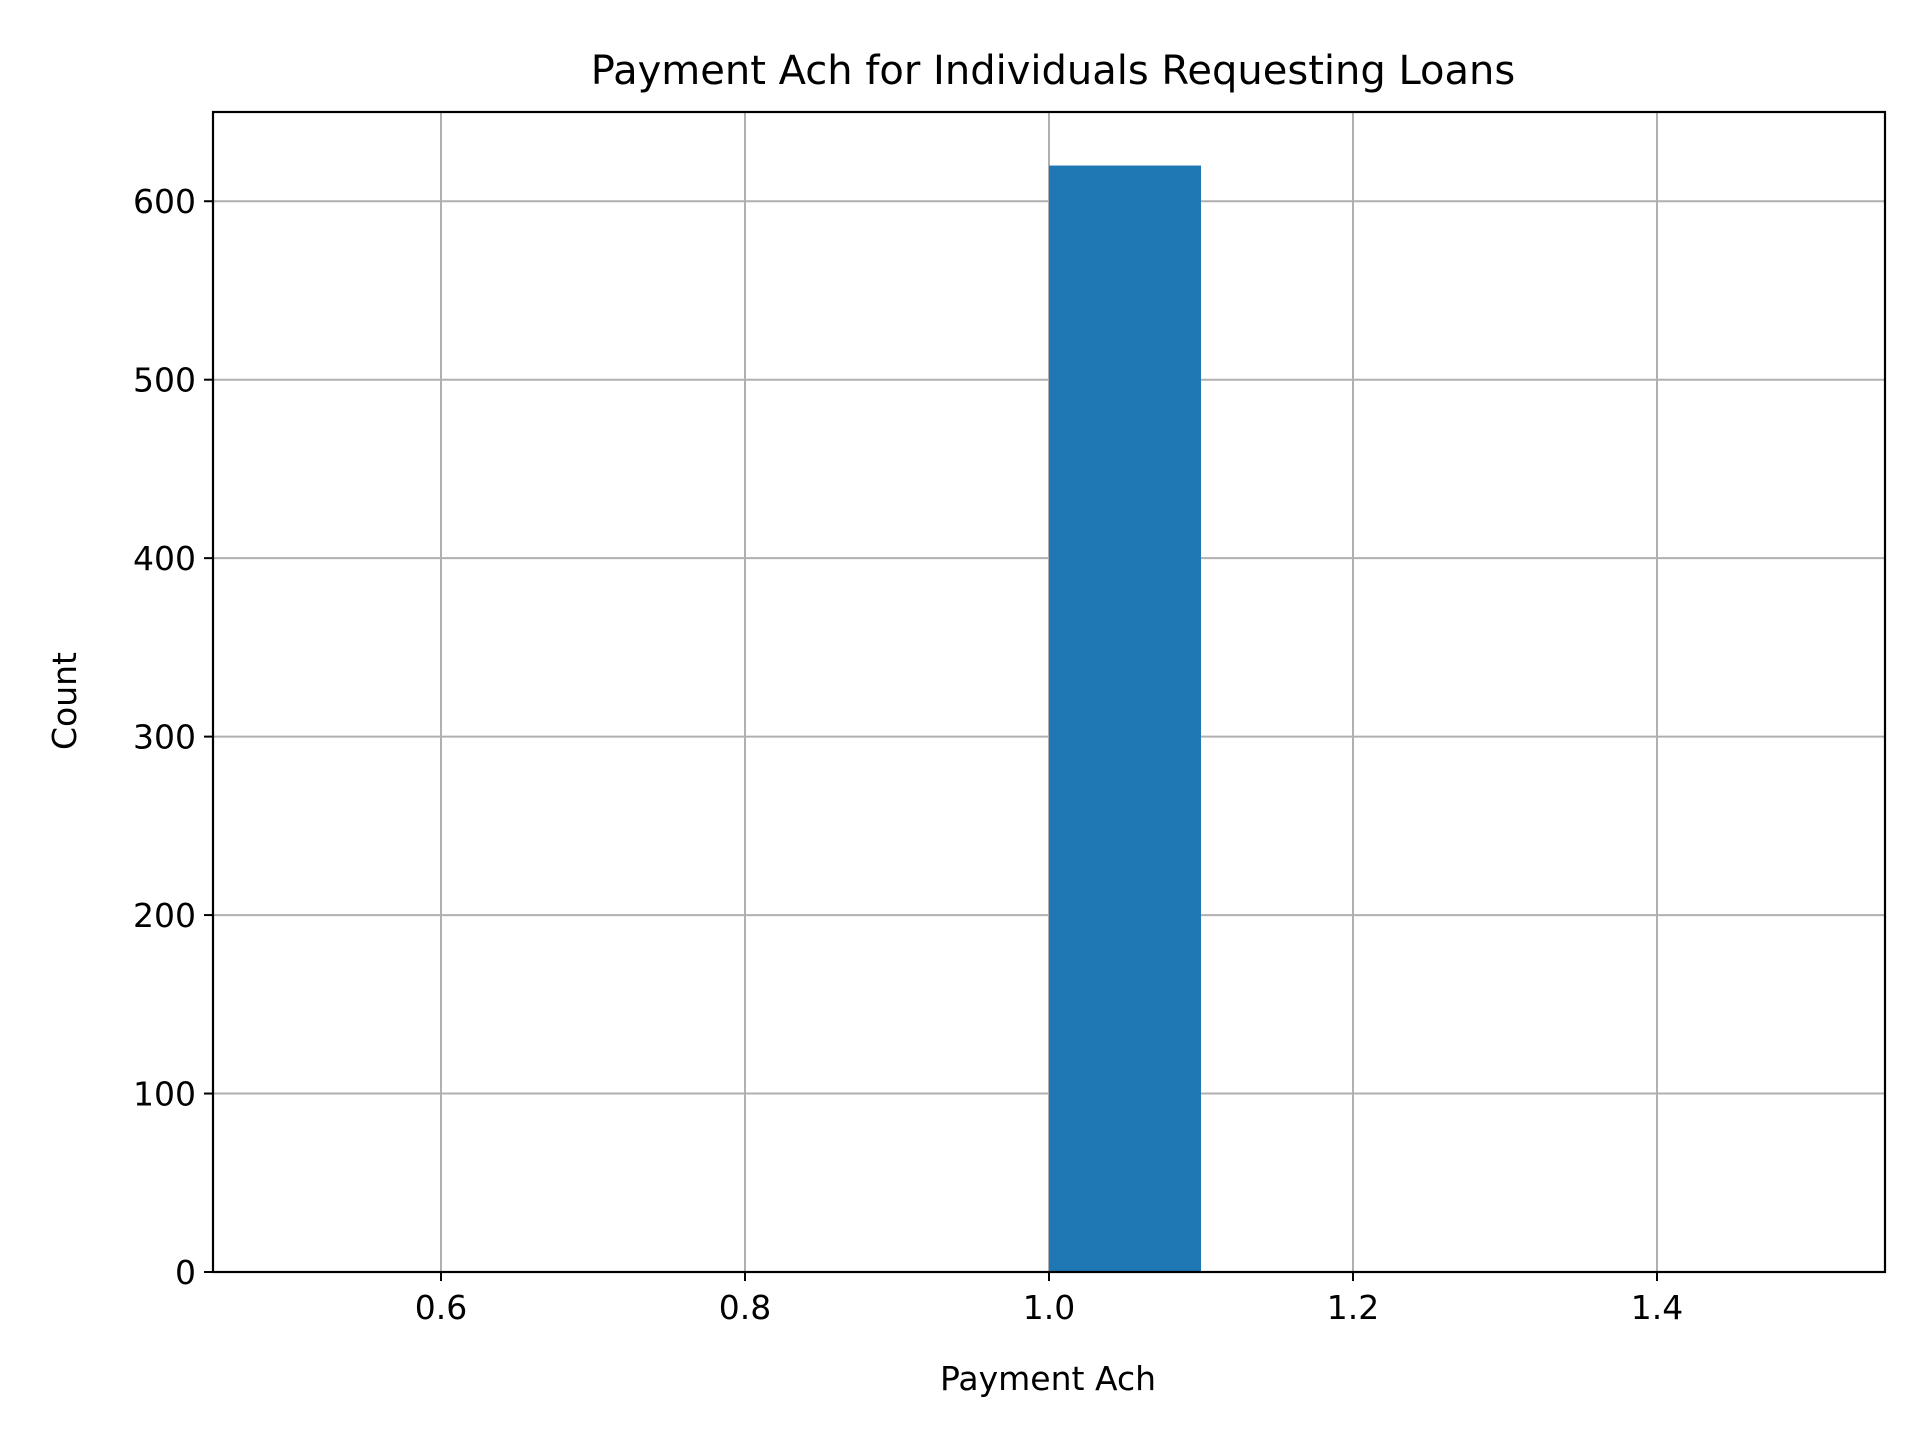  Describe the element at coordinates (1657, 1307) in the screenshot. I see `x-tick-label: 1.4` at that location.